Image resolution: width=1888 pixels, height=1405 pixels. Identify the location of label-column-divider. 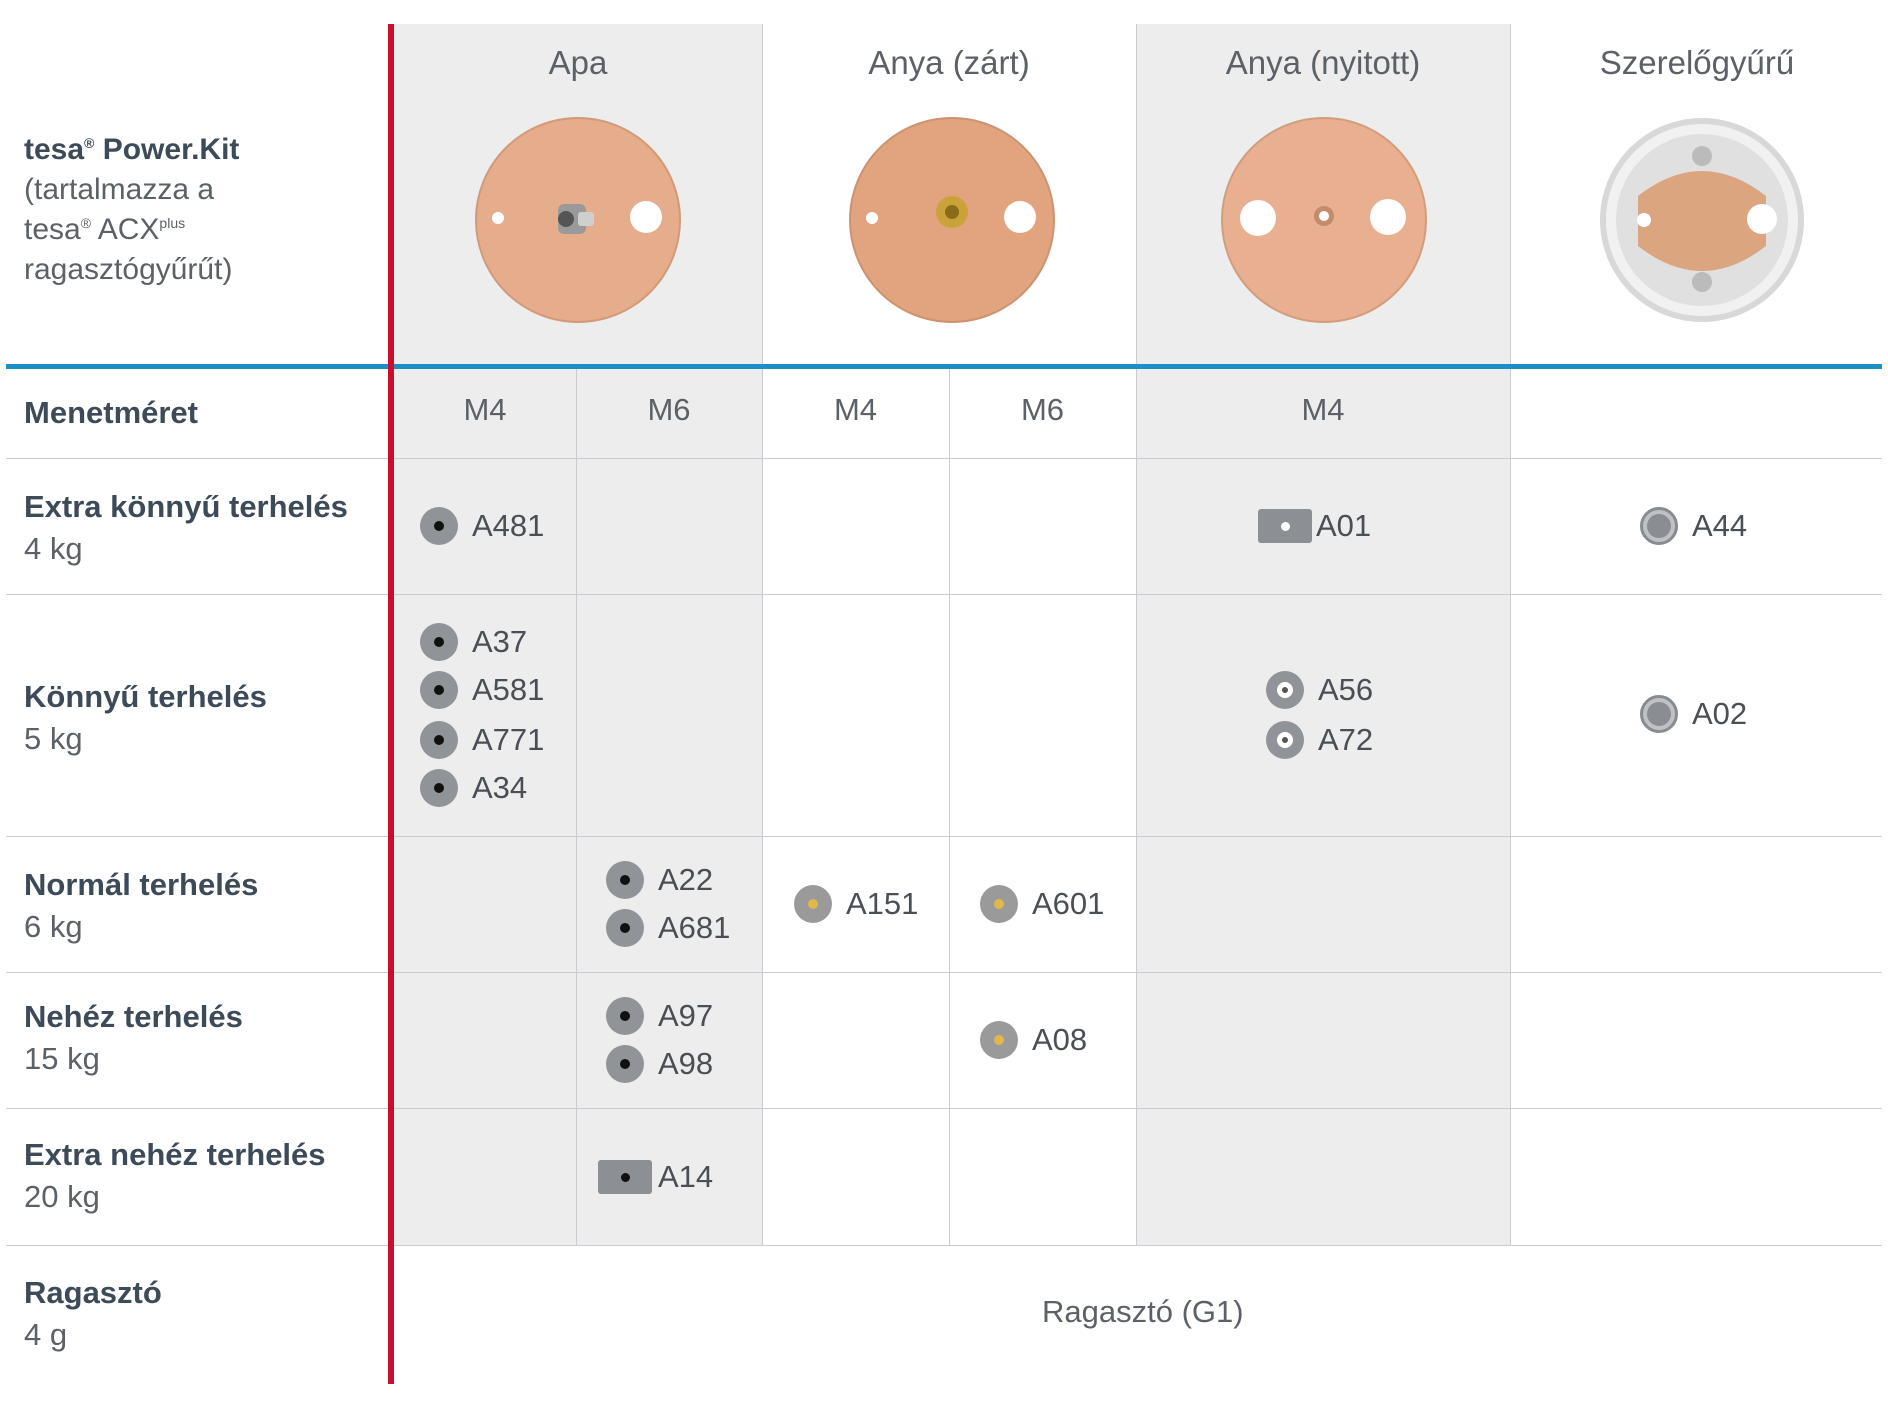
(391, 704).